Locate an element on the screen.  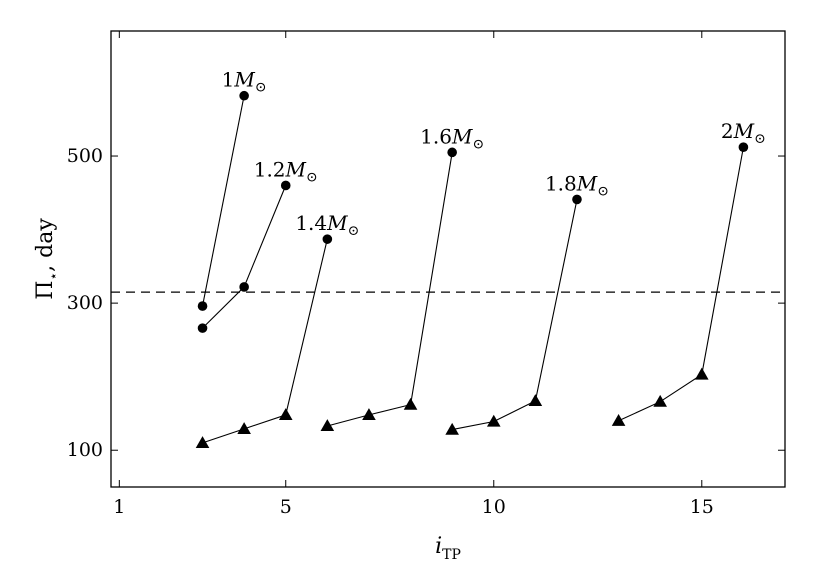
y-tick-label: 500 is located at coordinates (85, 156).